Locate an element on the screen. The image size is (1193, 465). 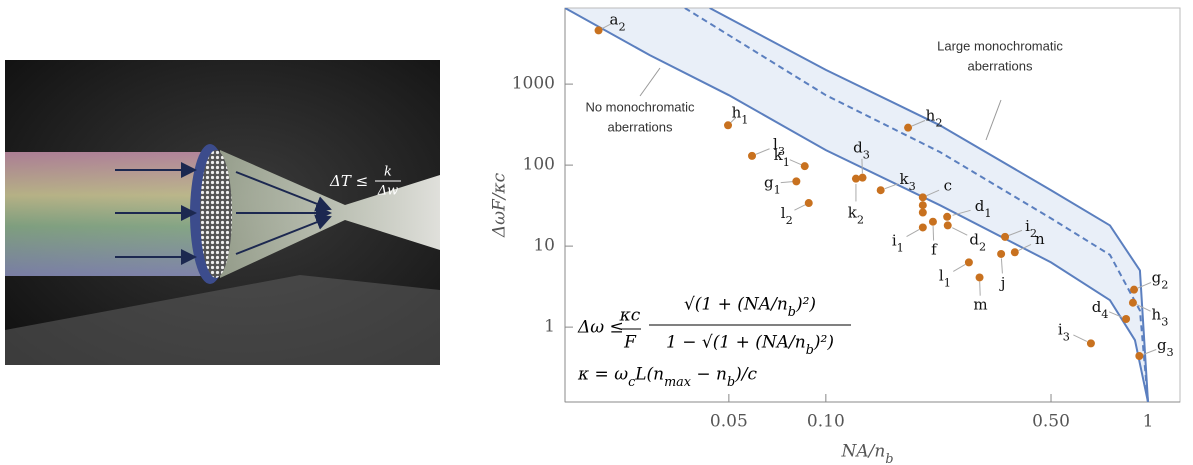
x-tick-label: 0.05 is located at coordinates (729, 422).